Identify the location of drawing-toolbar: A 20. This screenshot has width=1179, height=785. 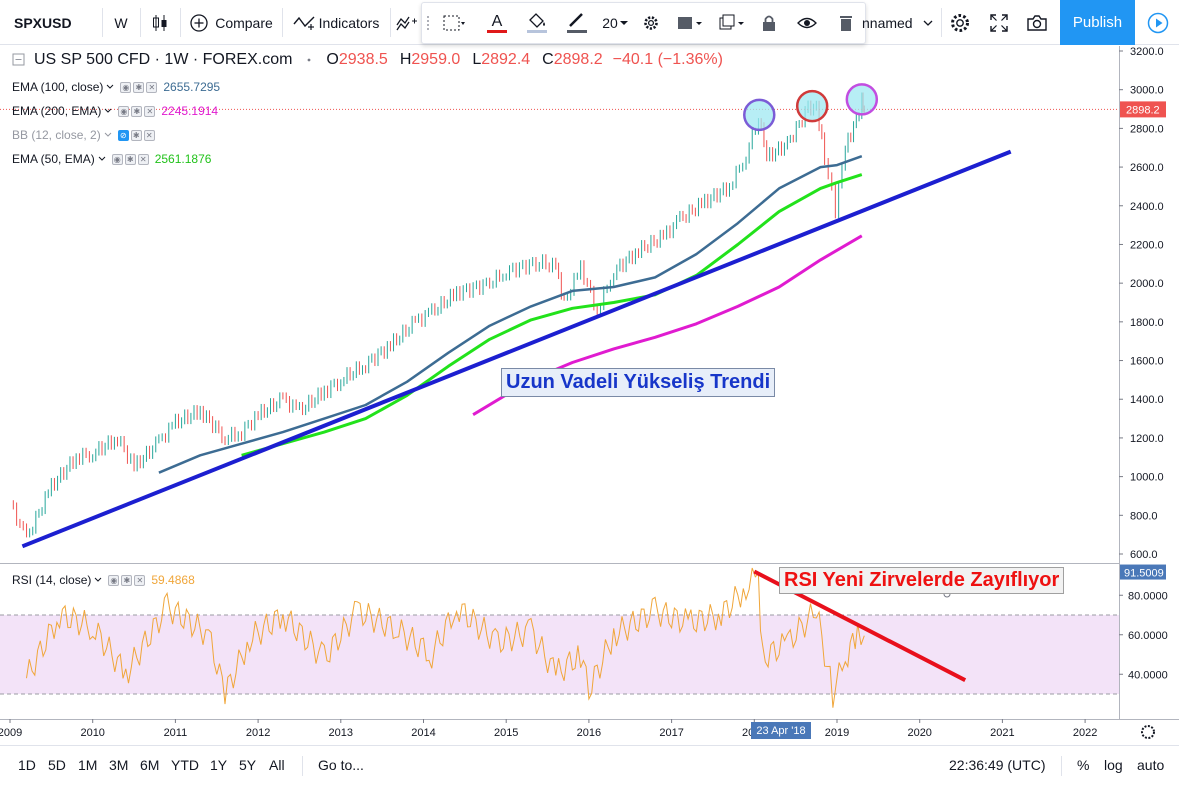
(643, 23).